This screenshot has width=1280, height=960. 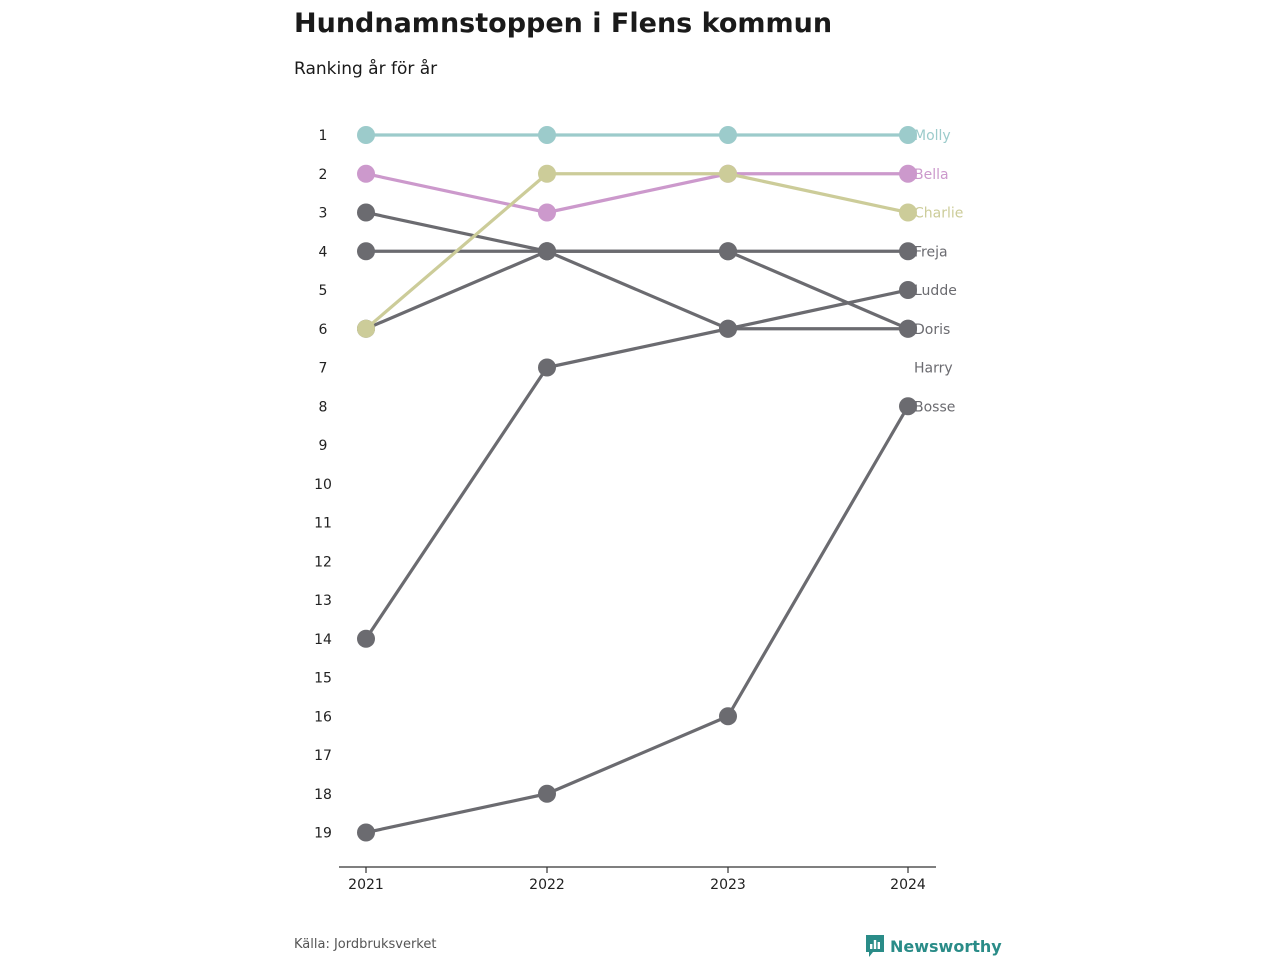 I want to click on end-label-doris: Doris, so click(x=932, y=330).